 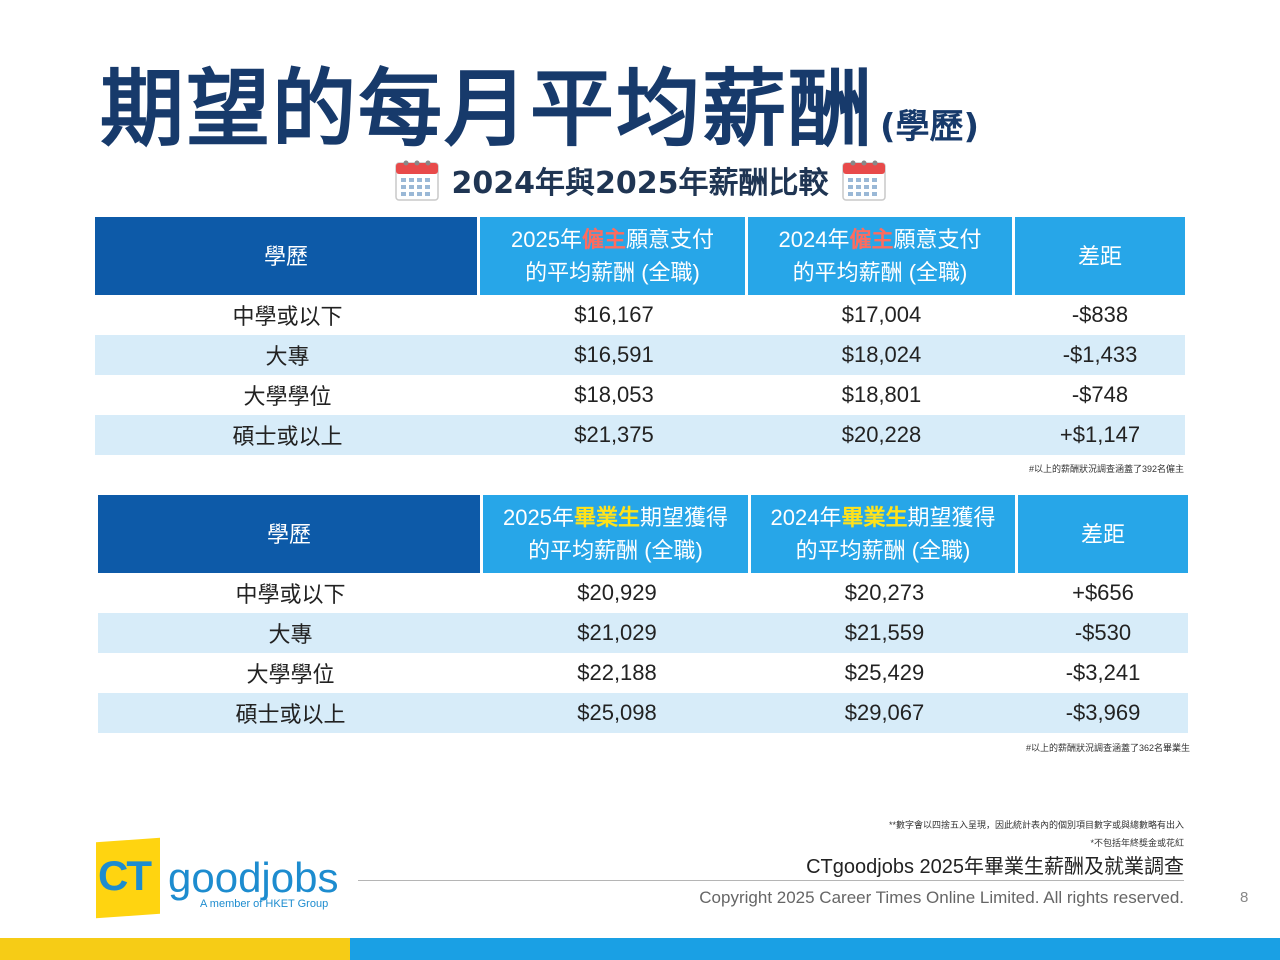 I want to click on cell-2024: $20,228, so click(x=881, y=435).